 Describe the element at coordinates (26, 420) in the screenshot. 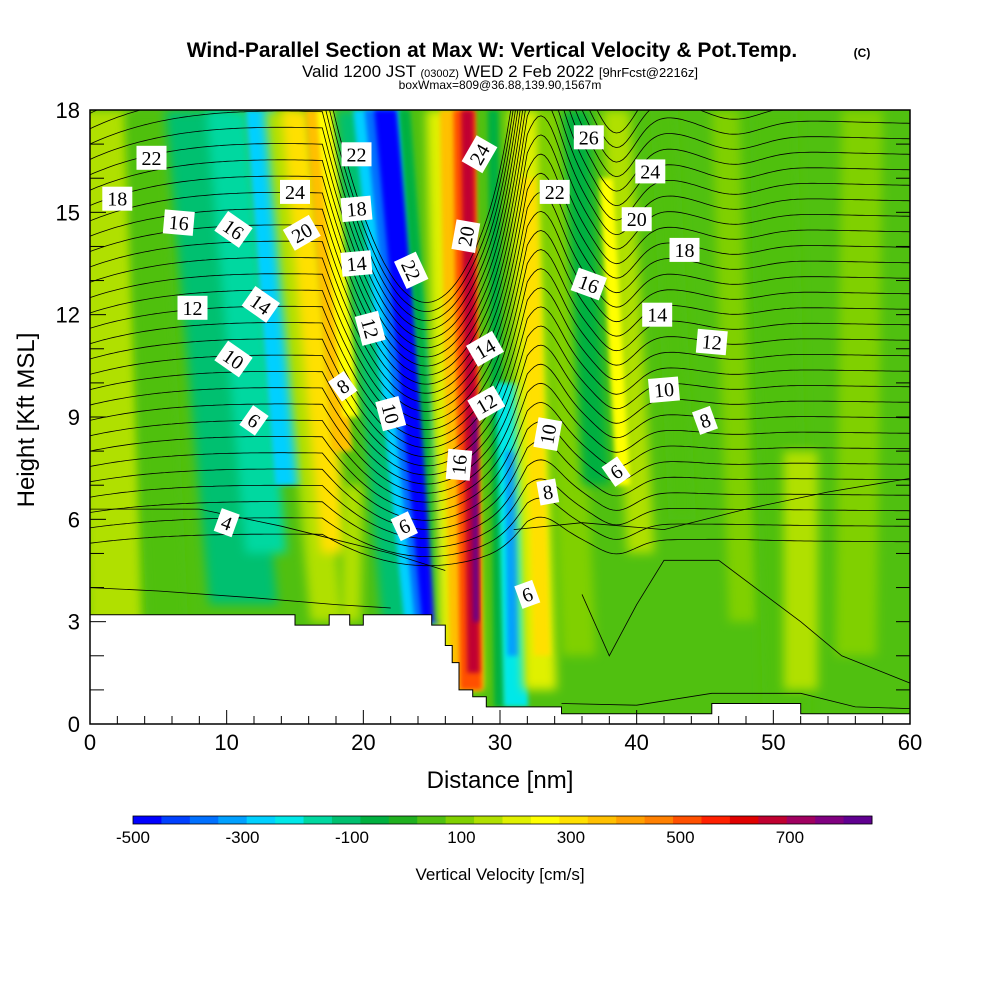

I see `y-axis-label: Height [Kft MSL]` at that location.